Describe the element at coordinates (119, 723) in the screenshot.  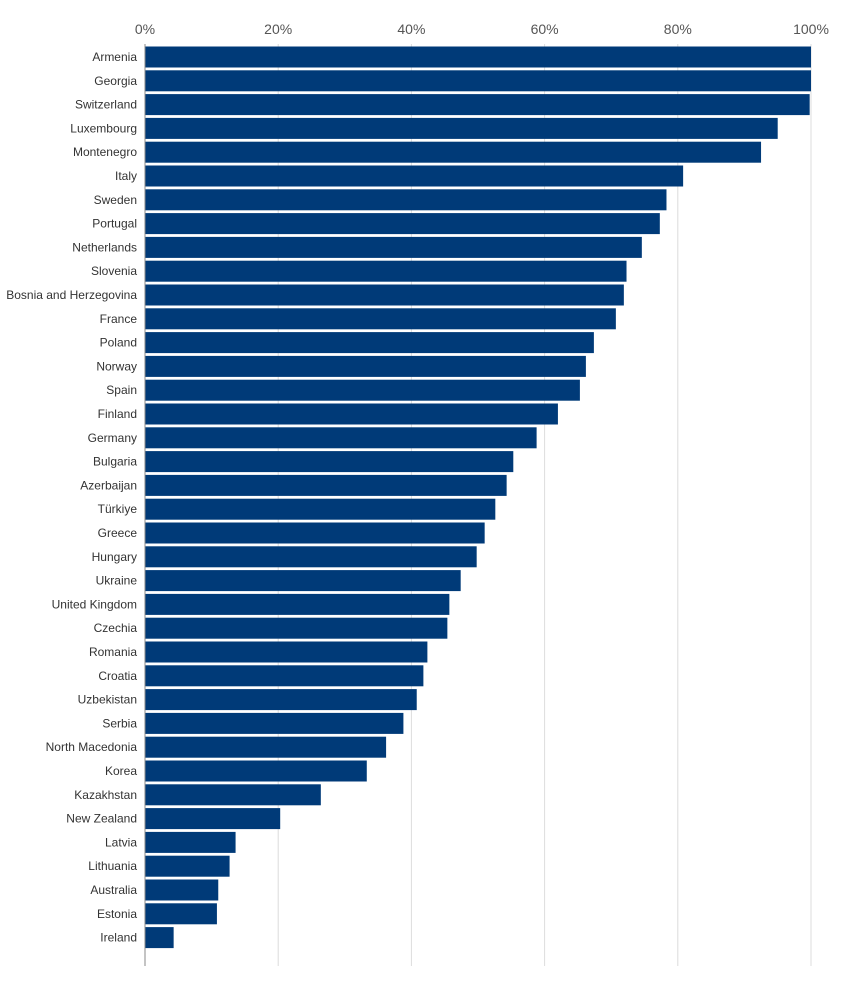
I see `category-label: Serbia` at that location.